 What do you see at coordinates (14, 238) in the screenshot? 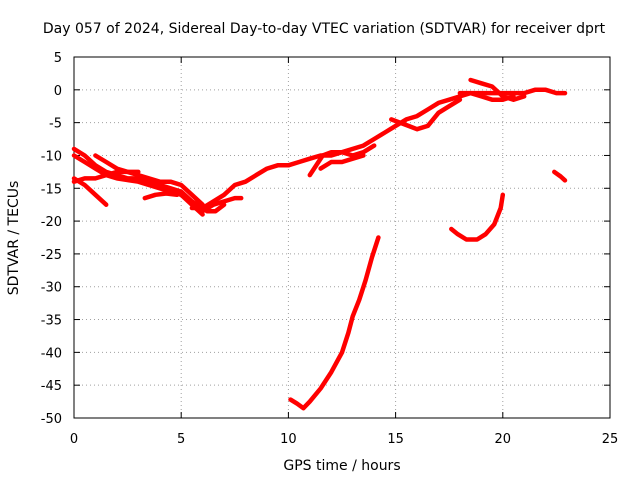
I see `y-axis-label: SDTVAR / TECUs` at bounding box center [14, 238].